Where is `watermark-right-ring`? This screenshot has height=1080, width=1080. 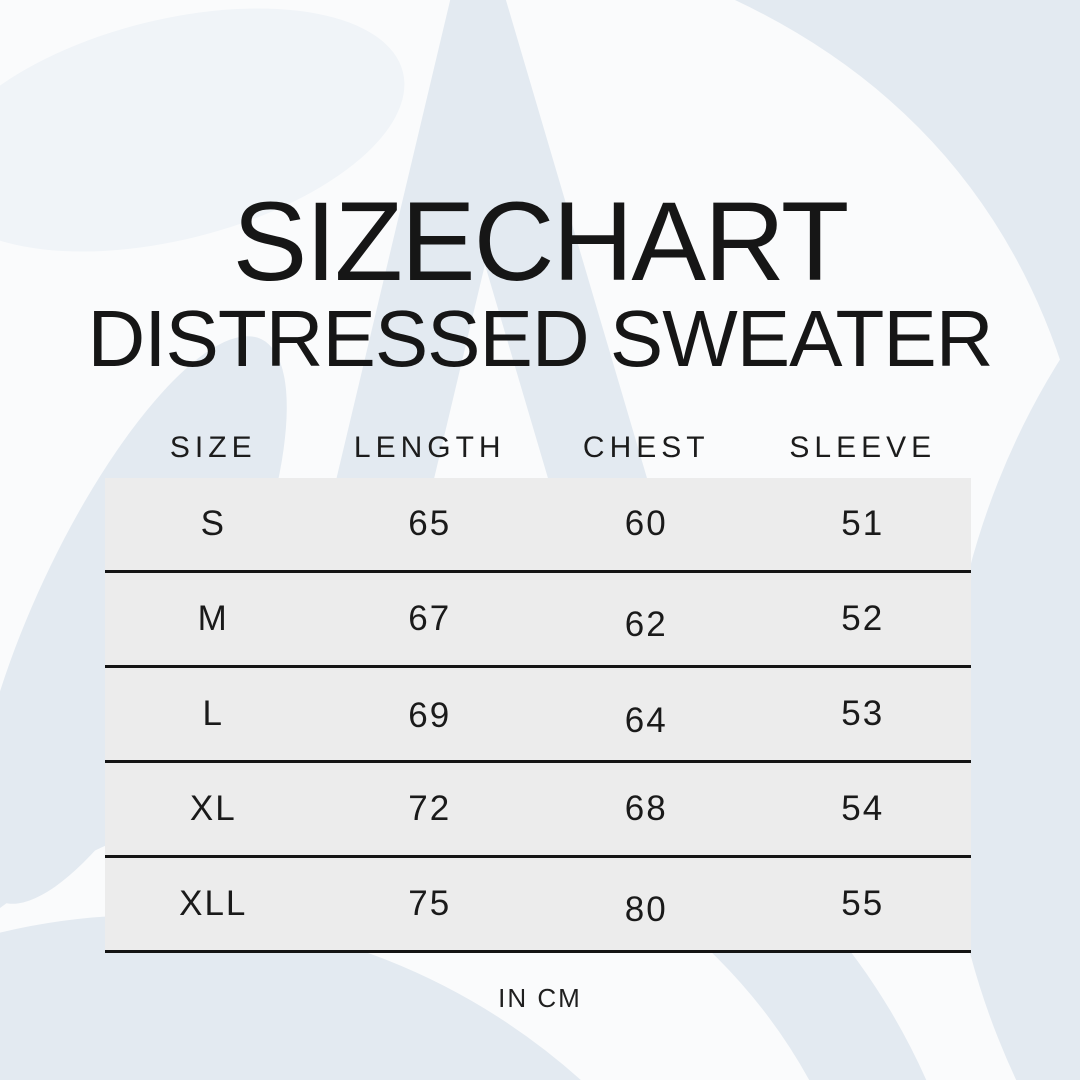 watermark-right-ring is located at coordinates (1012, 704).